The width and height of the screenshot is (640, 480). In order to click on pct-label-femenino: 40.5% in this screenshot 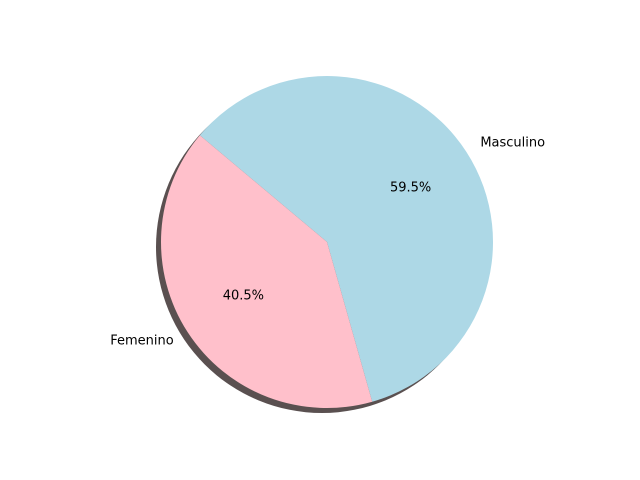, I will do `click(243, 296)`.